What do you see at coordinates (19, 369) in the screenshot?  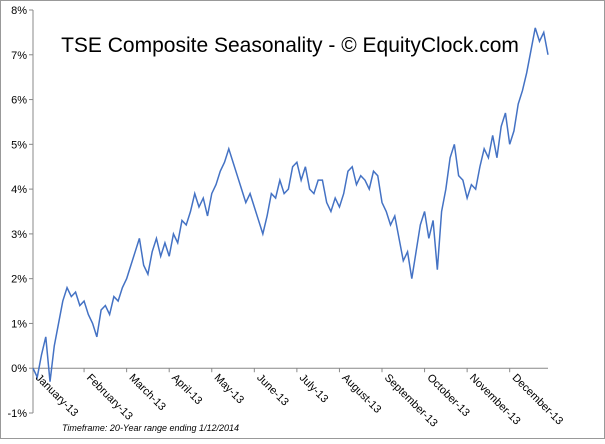 I see `y-tick-label: 0%` at bounding box center [19, 369].